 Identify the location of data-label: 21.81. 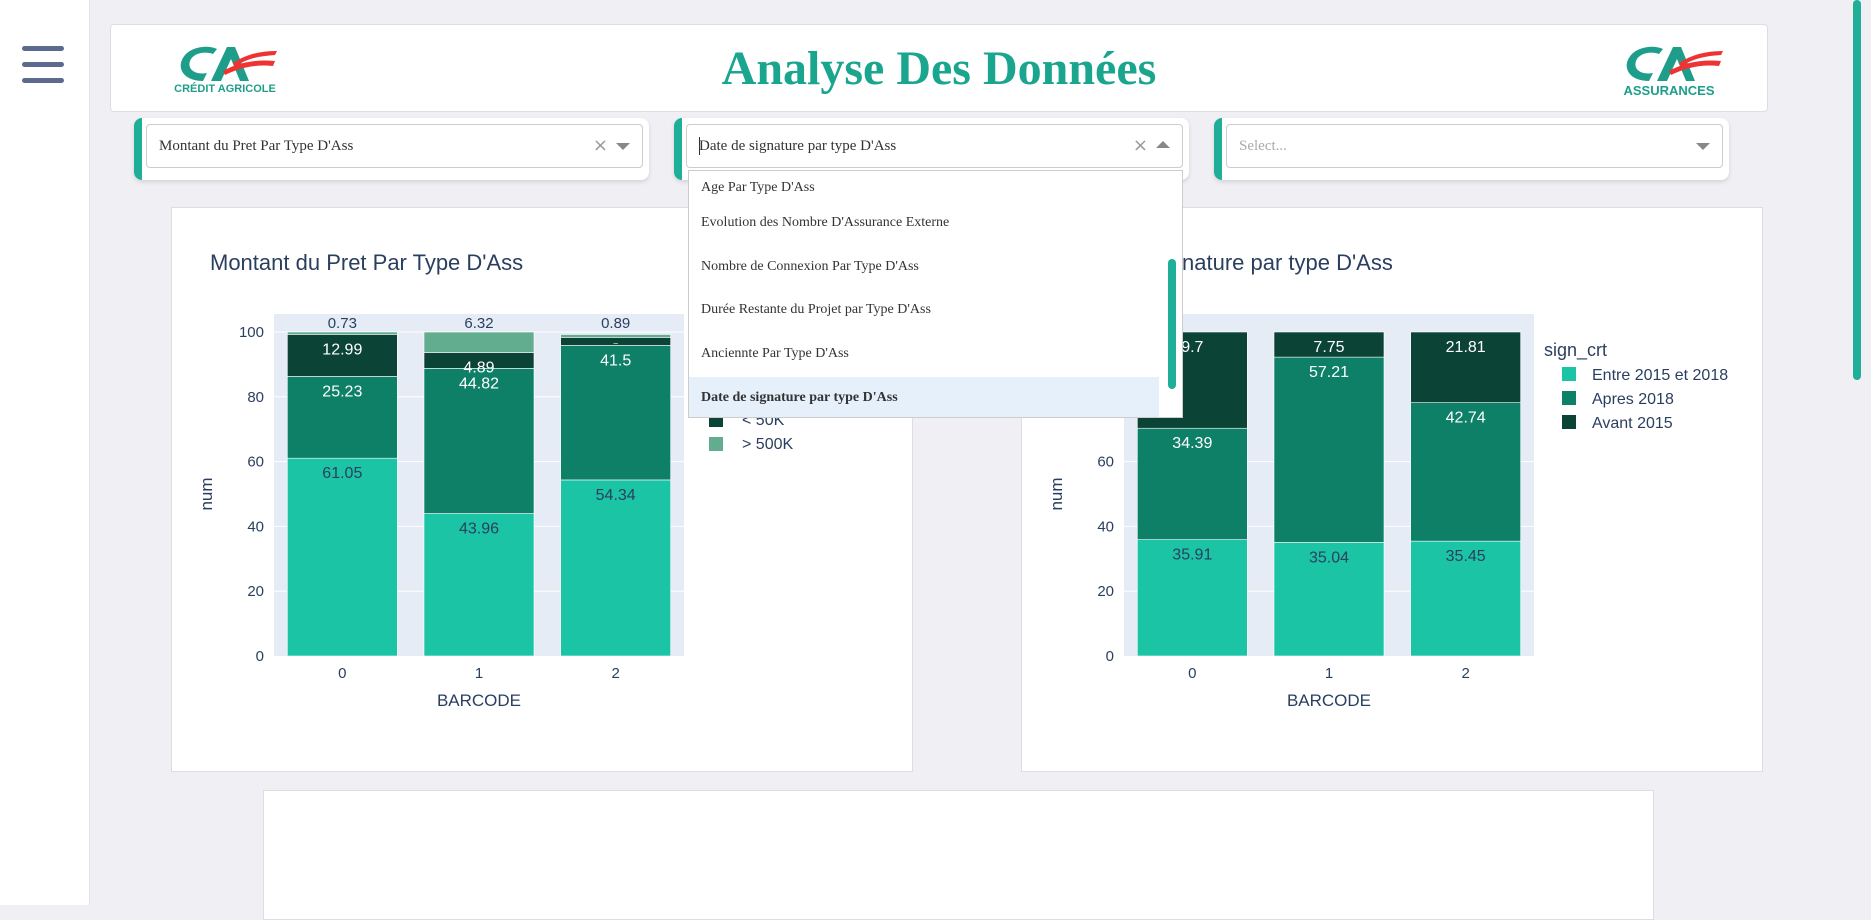
(1466, 347).